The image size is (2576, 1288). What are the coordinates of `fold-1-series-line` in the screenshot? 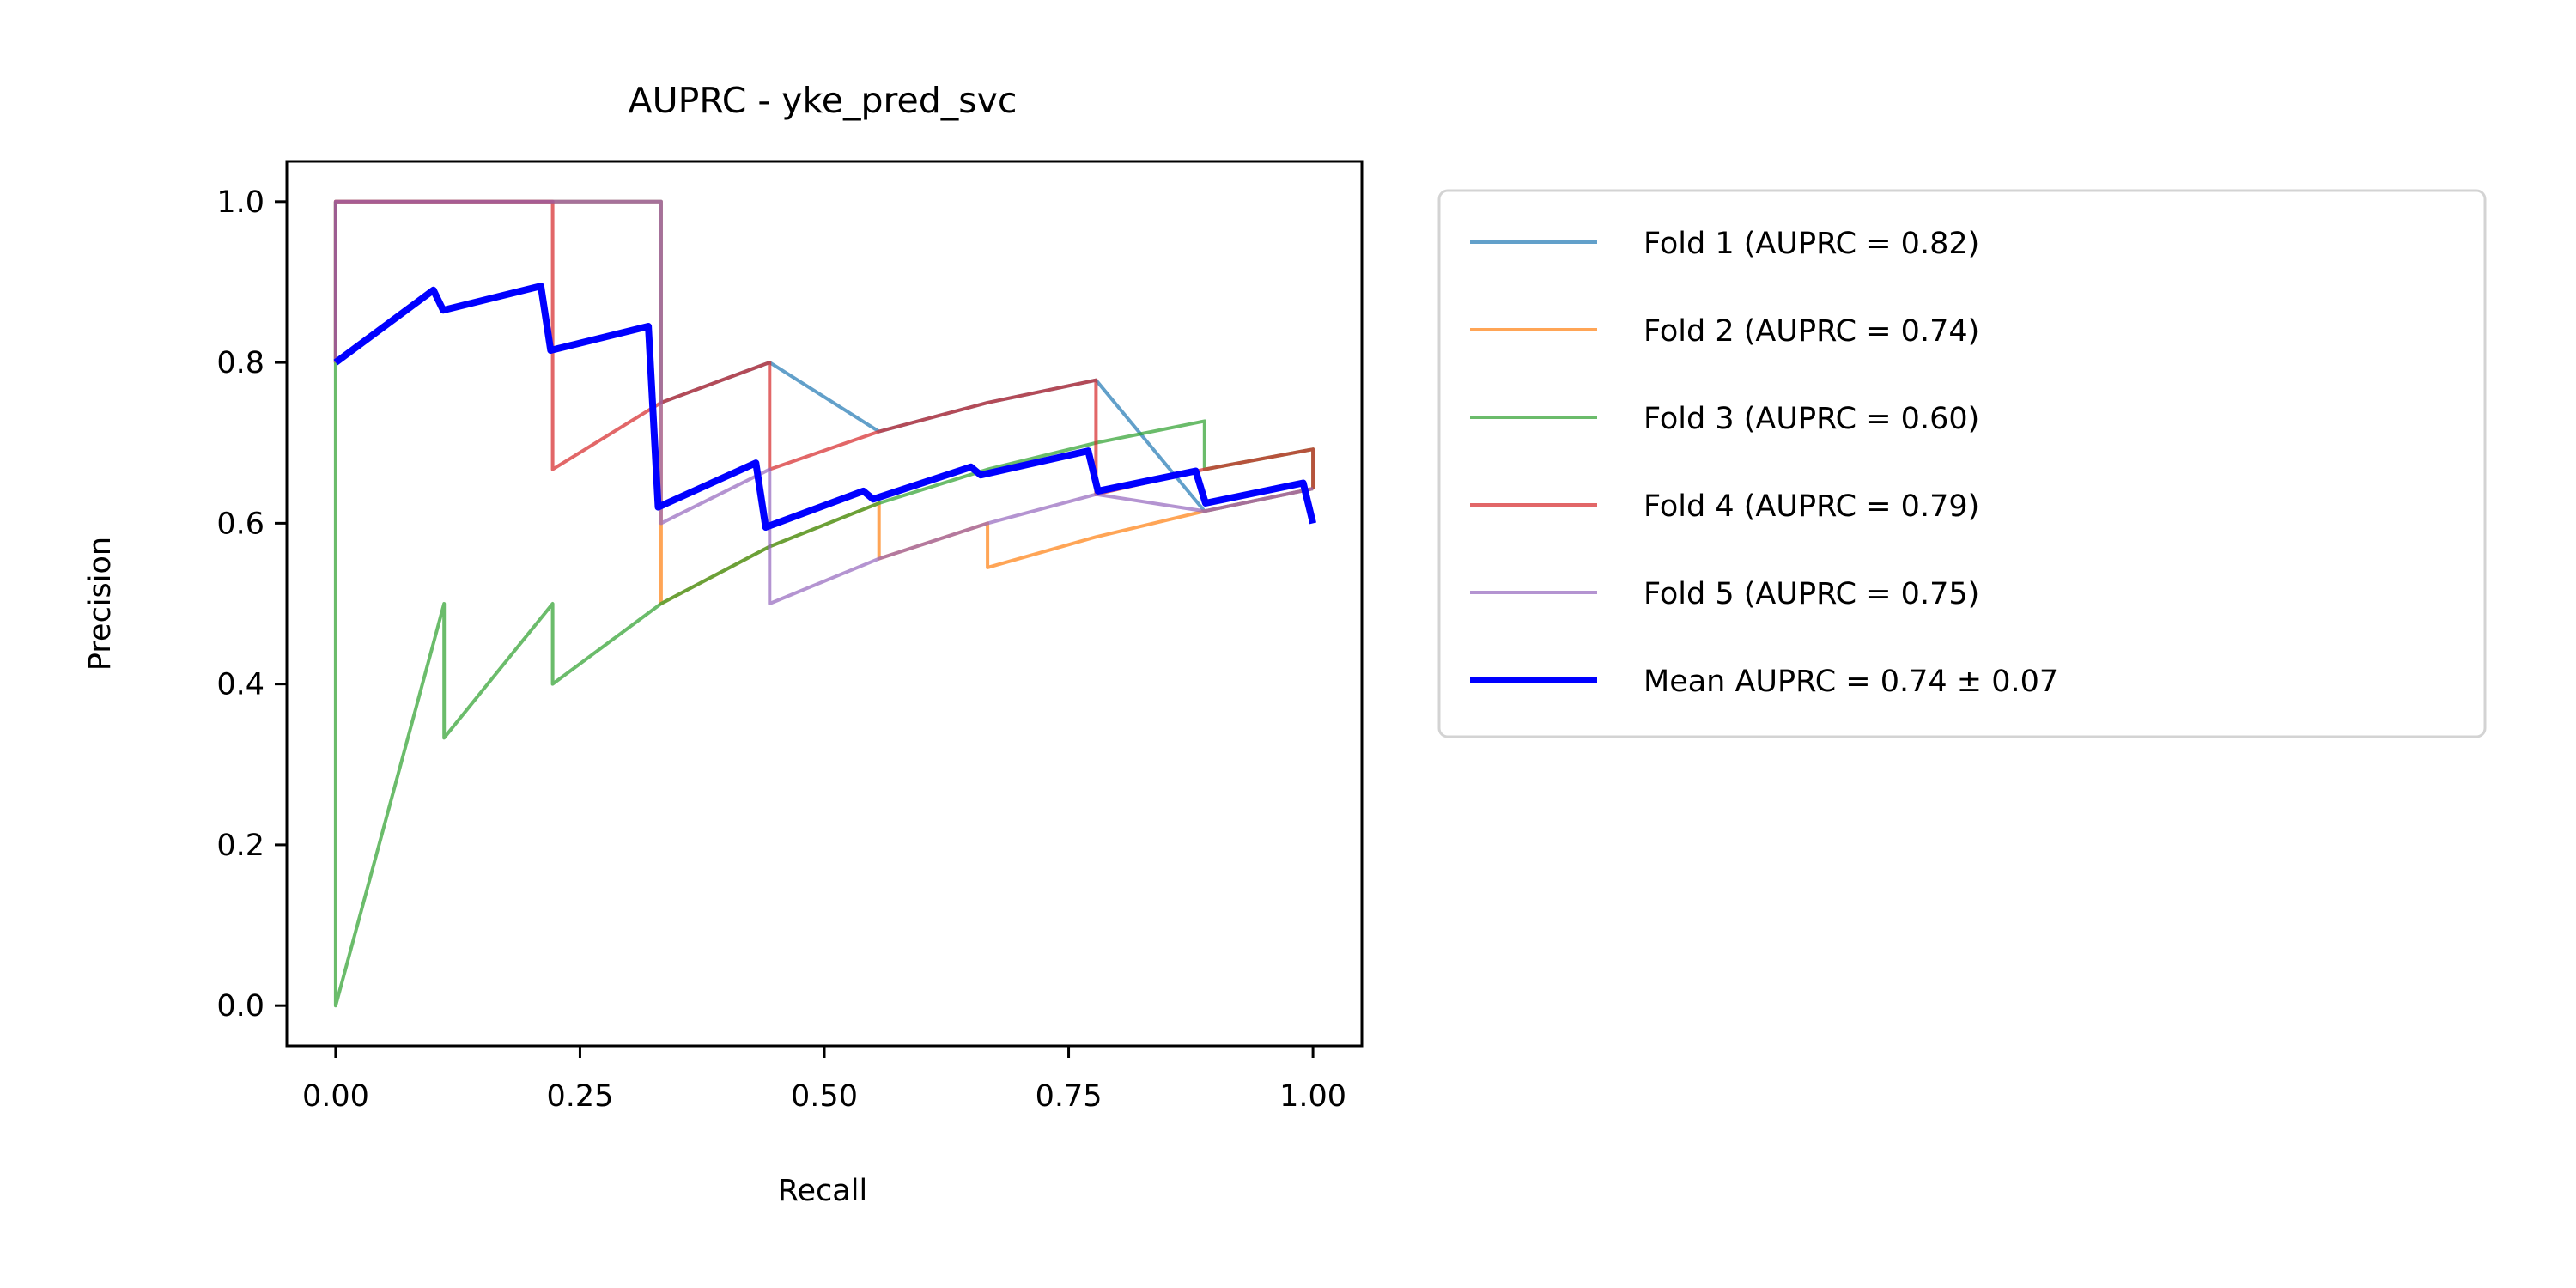 It's located at (823, 356).